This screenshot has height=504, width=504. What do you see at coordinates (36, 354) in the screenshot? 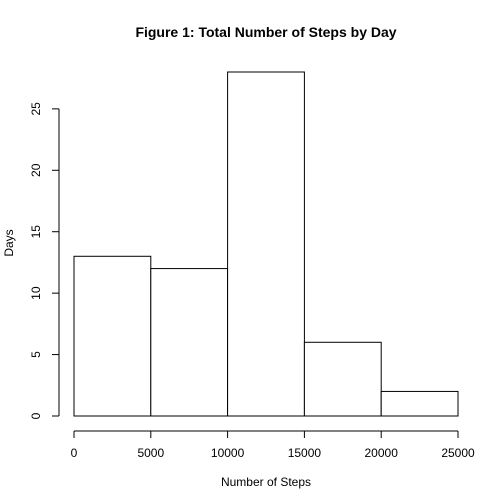
I see `y-tick-label-1: 5` at bounding box center [36, 354].